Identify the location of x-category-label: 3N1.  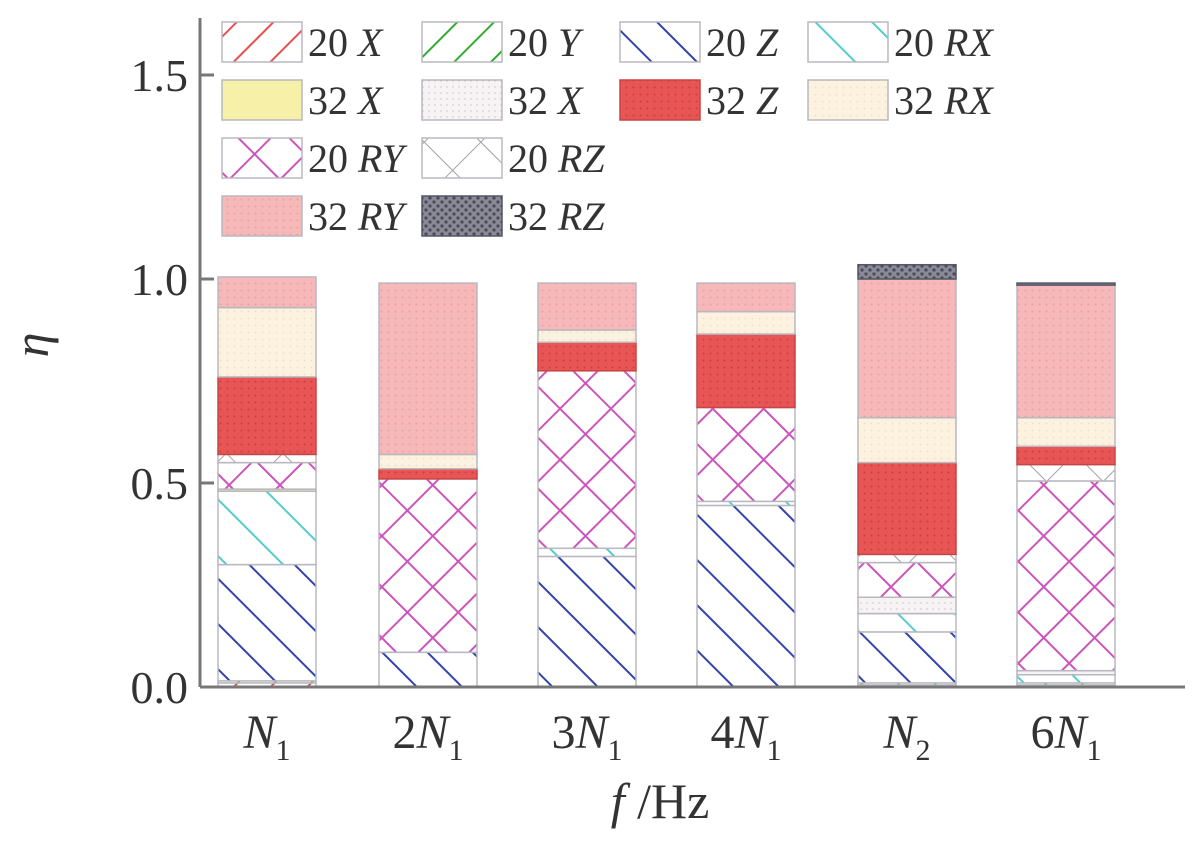
(586, 736).